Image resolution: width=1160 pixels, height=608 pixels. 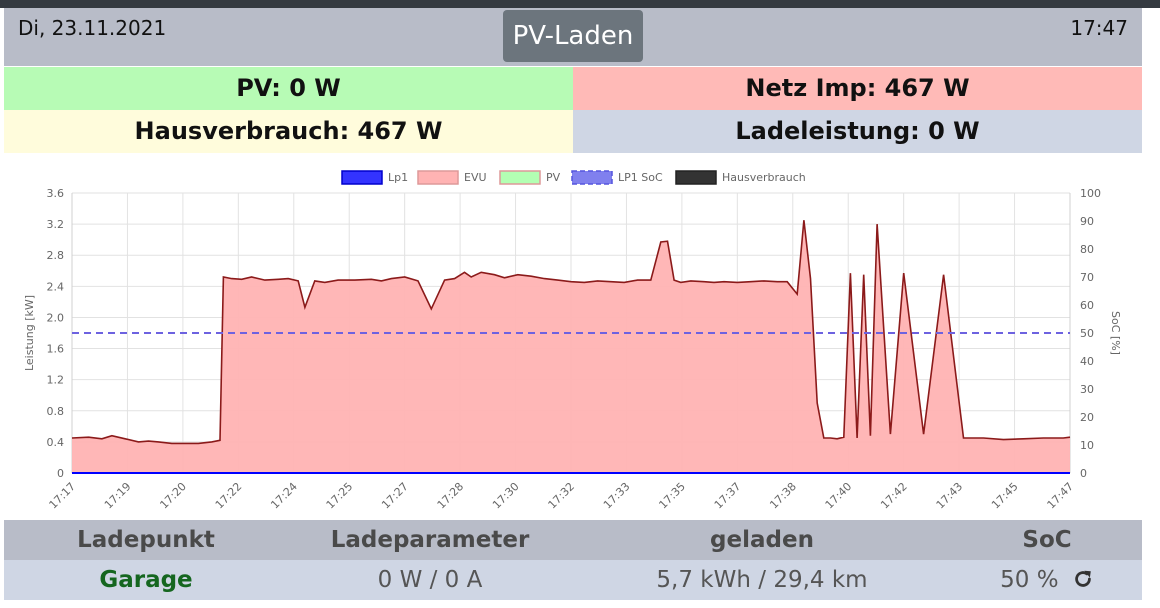 What do you see at coordinates (430, 580) in the screenshot?
I see `charge-parameters: 0 W / 0 A` at bounding box center [430, 580].